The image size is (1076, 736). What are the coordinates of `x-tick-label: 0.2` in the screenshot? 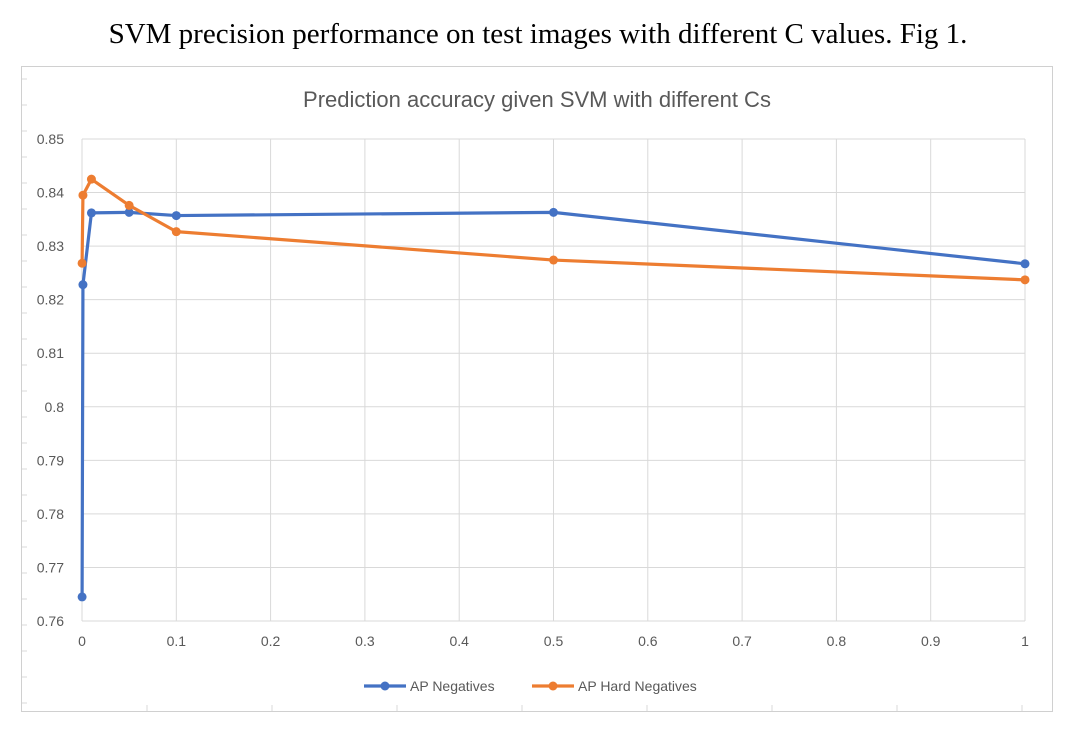 It's located at (271, 641).